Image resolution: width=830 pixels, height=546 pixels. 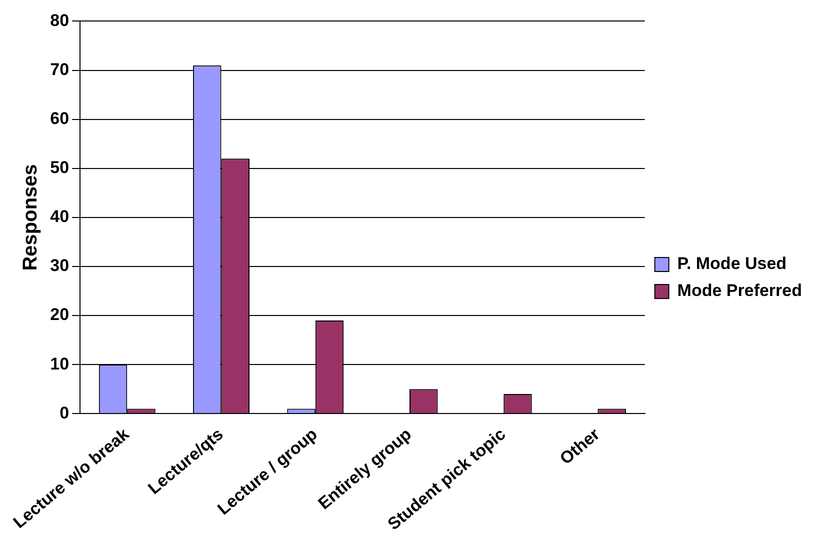 What do you see at coordinates (60, 69) in the screenshot?
I see `y-tick-label: 70` at bounding box center [60, 69].